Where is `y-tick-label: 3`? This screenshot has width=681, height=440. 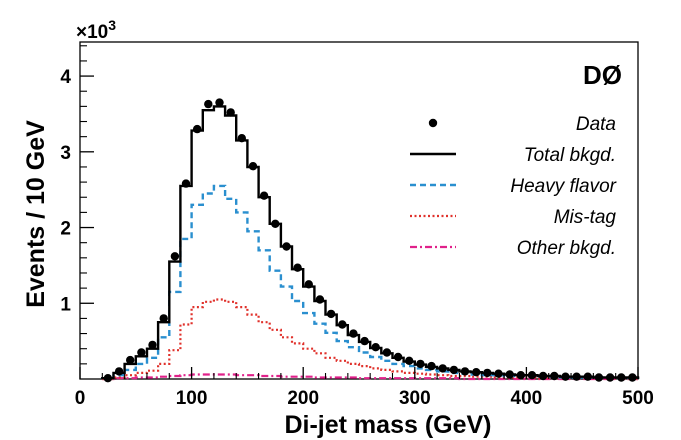 y-tick-label: 3 is located at coordinates (65, 153).